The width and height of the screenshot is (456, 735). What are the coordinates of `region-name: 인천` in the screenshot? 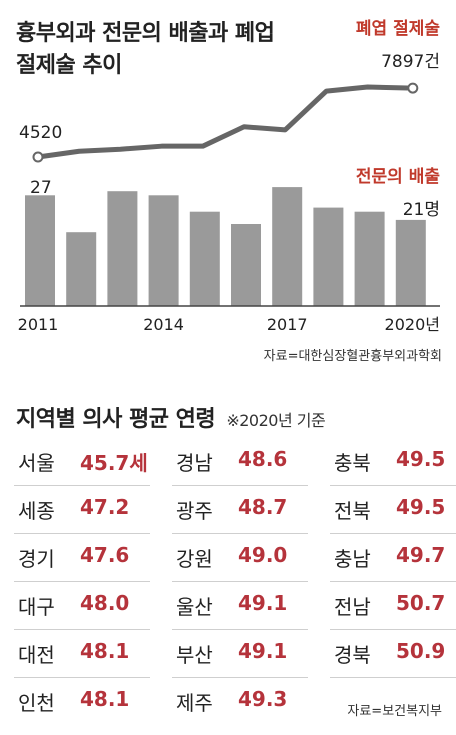 It's located at (36, 703).